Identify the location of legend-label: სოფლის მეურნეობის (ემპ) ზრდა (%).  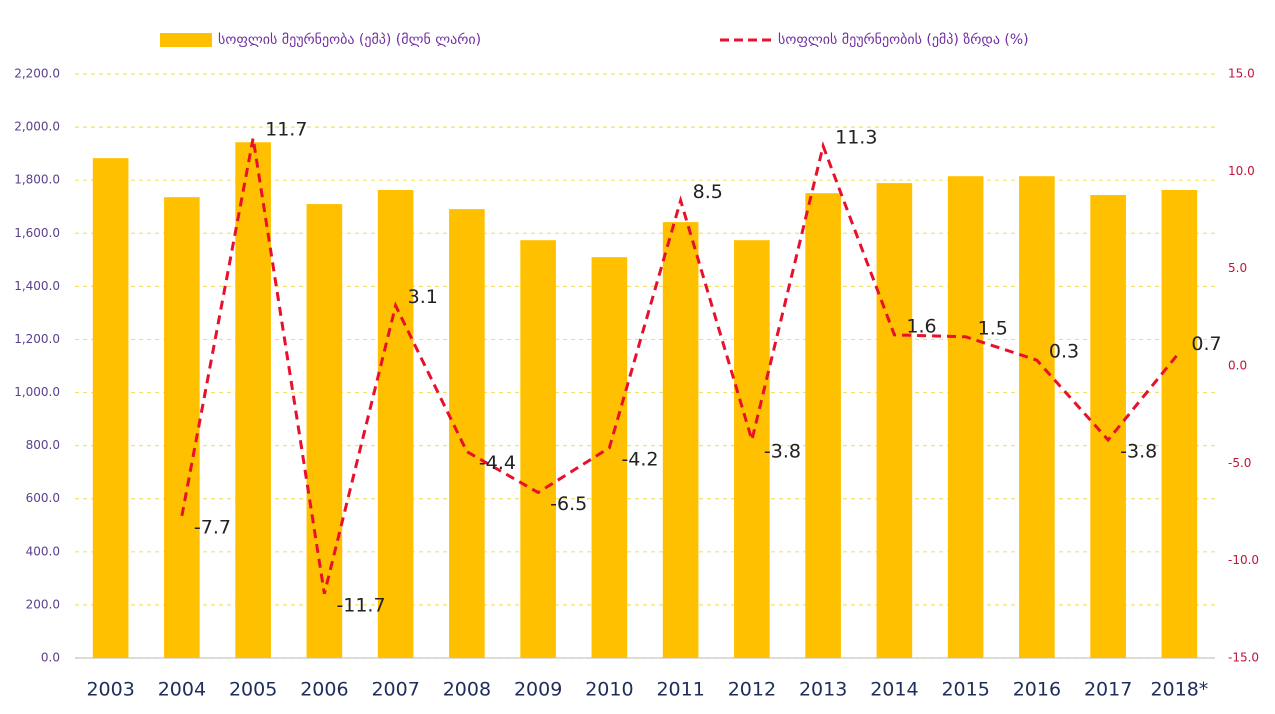
(903, 39).